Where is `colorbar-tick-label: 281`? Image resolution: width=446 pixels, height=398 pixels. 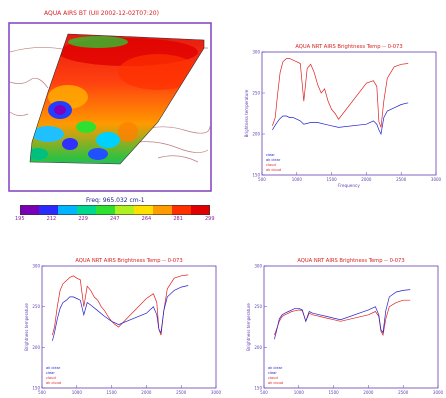
colorbar-tick-label: 281 is located at coordinates (178, 219).